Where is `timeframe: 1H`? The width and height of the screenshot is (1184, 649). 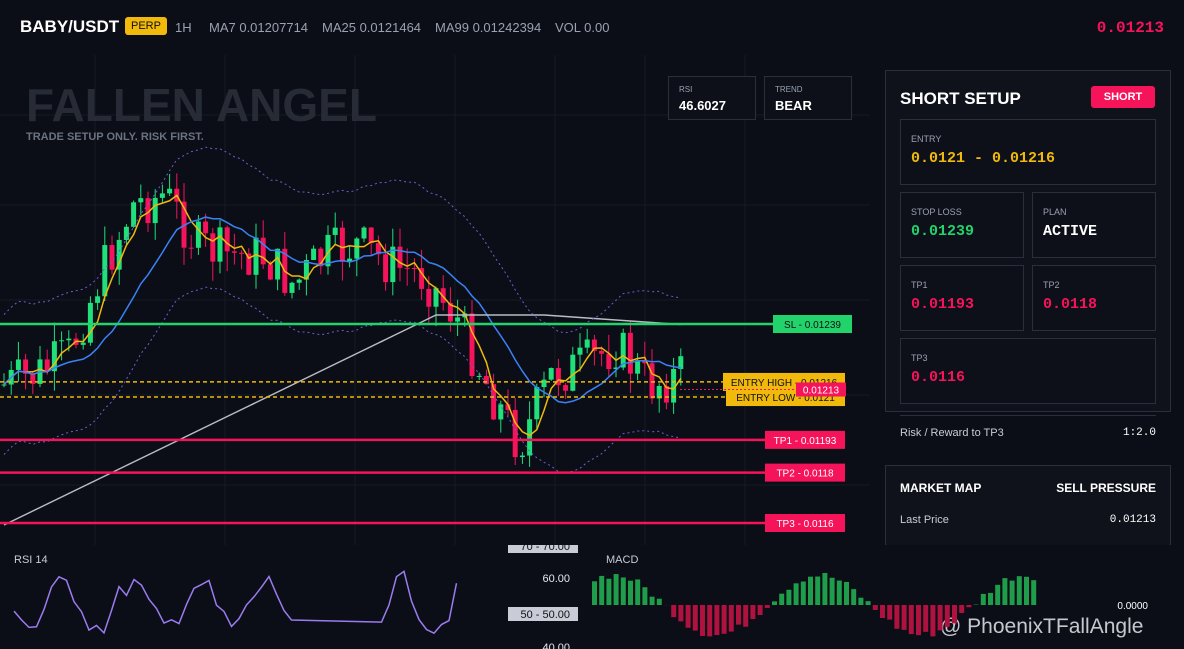 timeframe: 1H is located at coordinates (183, 27).